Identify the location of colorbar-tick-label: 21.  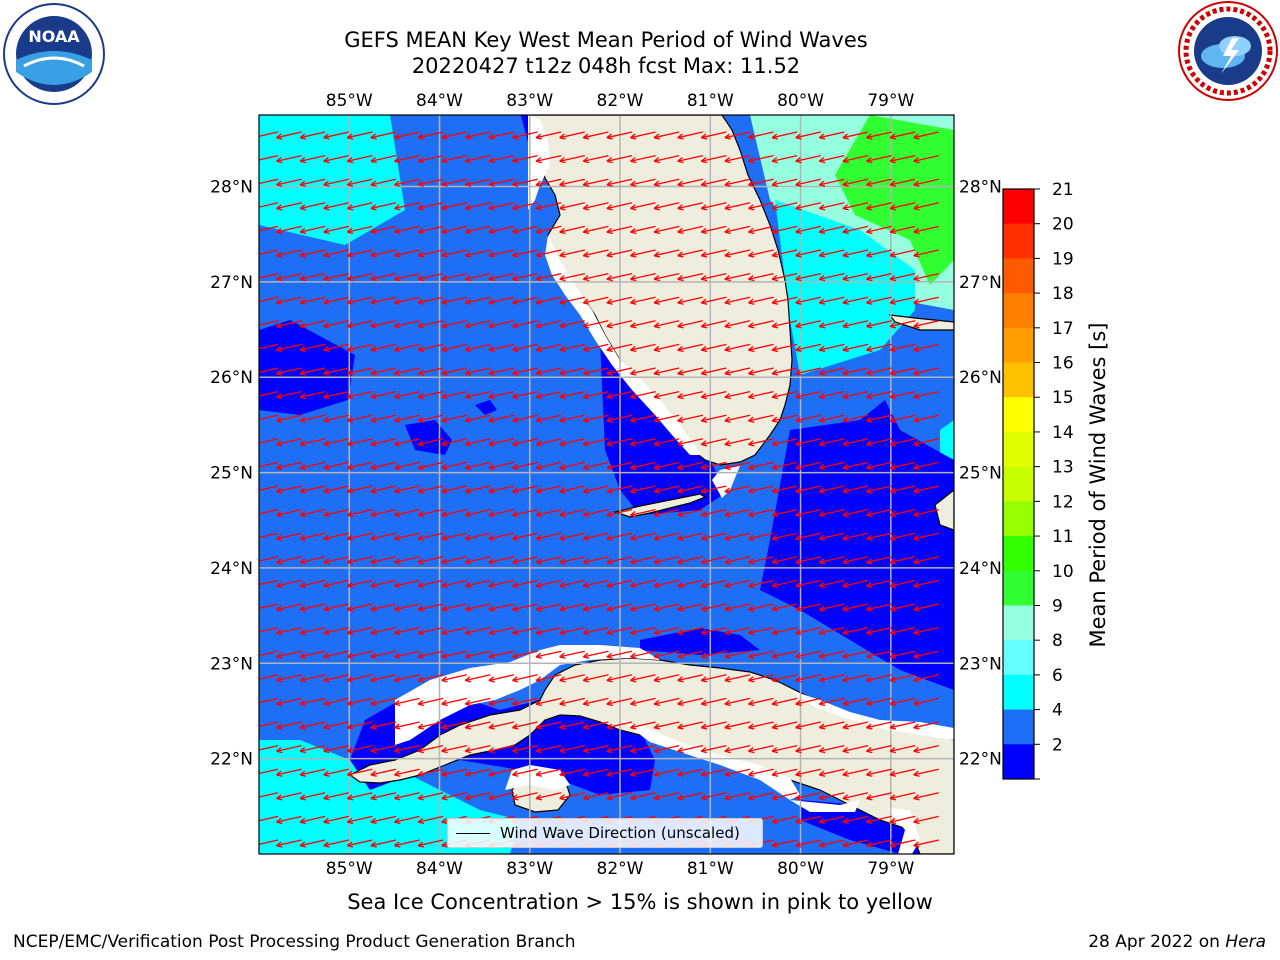
(1063, 190).